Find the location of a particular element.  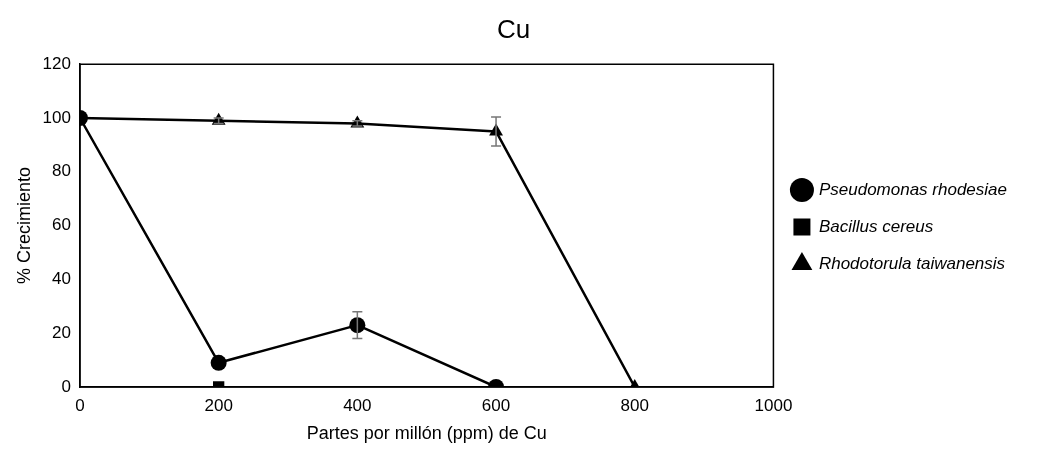

x-tick-label: 200 is located at coordinates (218, 405).